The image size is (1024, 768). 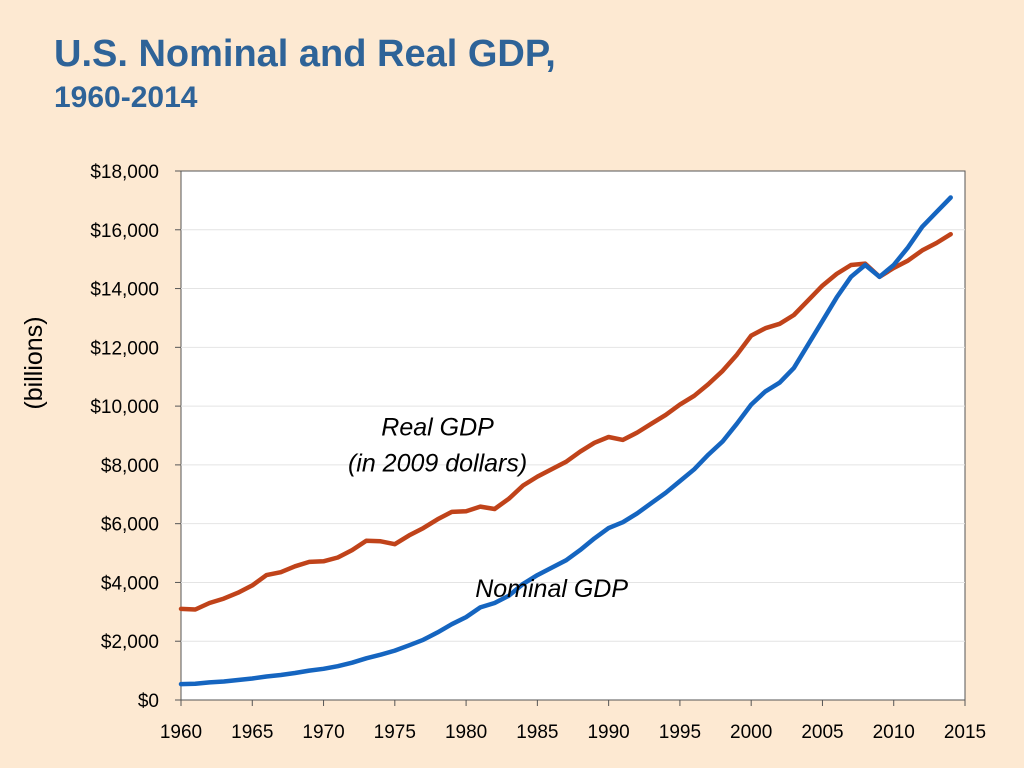 I want to click on y-tick-label: $16,000, so click(x=124, y=231).